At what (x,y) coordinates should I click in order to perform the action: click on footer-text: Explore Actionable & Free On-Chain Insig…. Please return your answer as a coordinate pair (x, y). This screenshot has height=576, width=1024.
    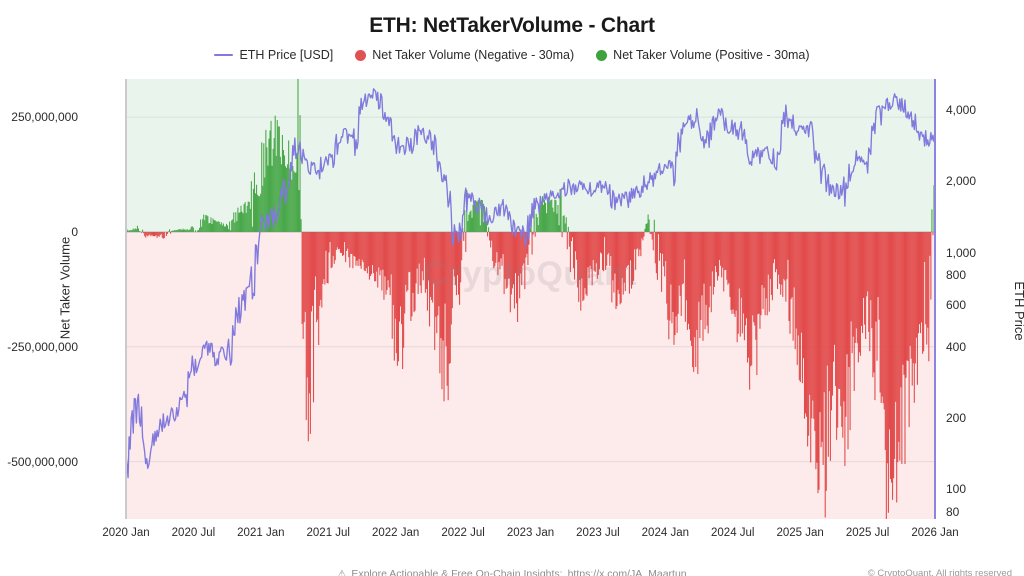
    Looking at the image, I should click on (457, 572).